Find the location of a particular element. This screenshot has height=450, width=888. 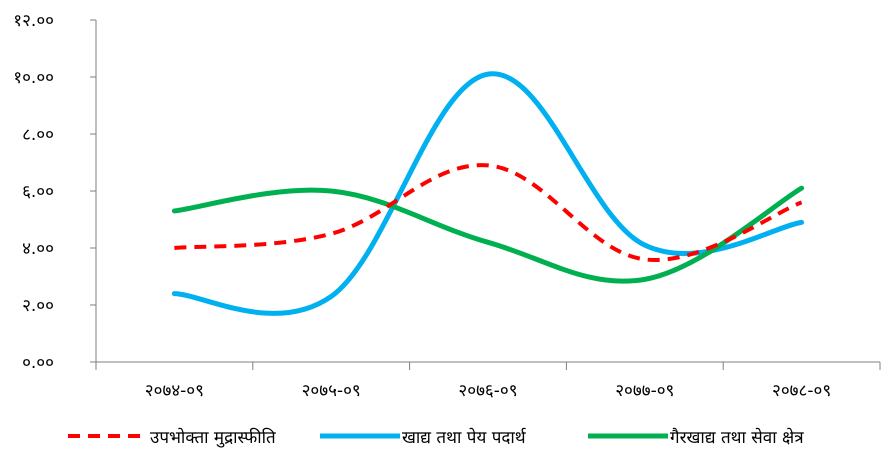

y-tick-label: २.०० is located at coordinates (38, 306).